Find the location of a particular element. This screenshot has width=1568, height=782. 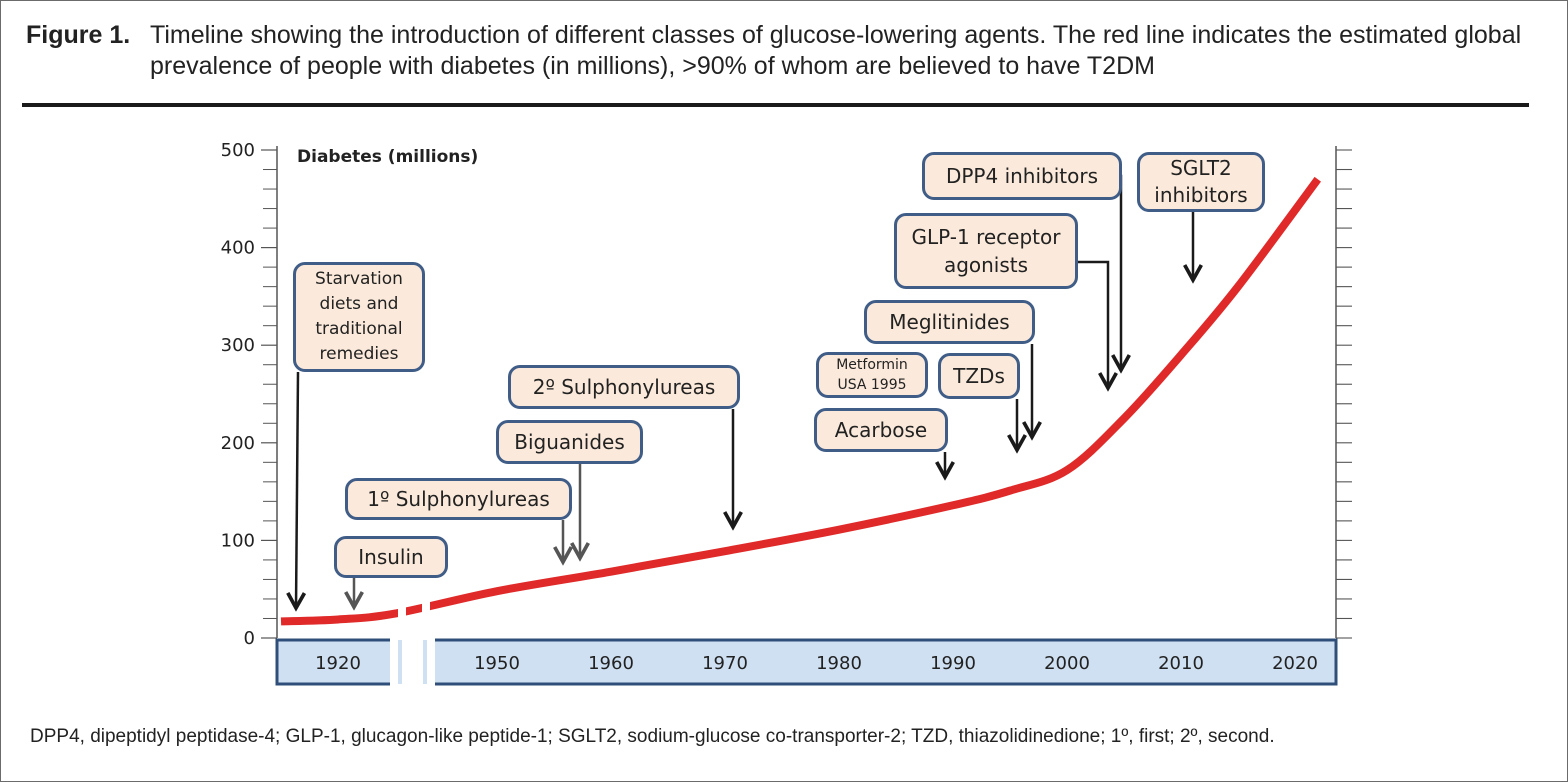

y-axis-title: Diabetes (millions) is located at coordinates (387, 157).